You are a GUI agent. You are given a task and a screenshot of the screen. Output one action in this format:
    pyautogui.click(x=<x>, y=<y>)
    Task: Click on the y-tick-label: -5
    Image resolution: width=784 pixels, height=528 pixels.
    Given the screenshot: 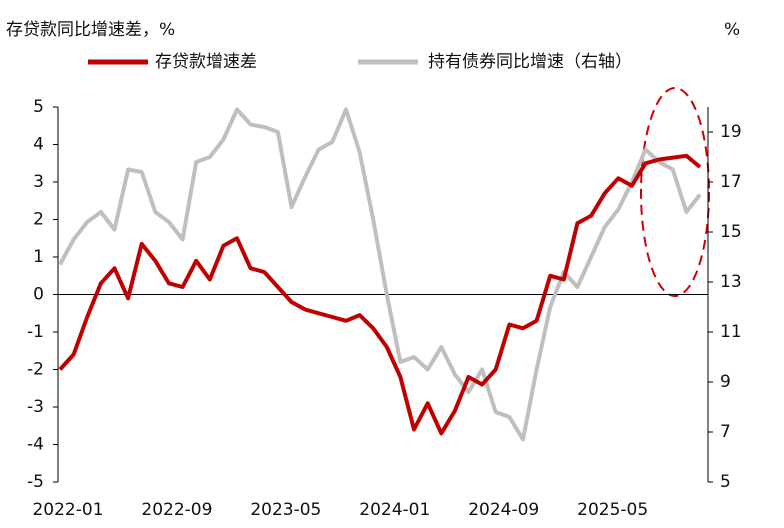 What is the action you would take?
    pyautogui.click(x=35, y=482)
    